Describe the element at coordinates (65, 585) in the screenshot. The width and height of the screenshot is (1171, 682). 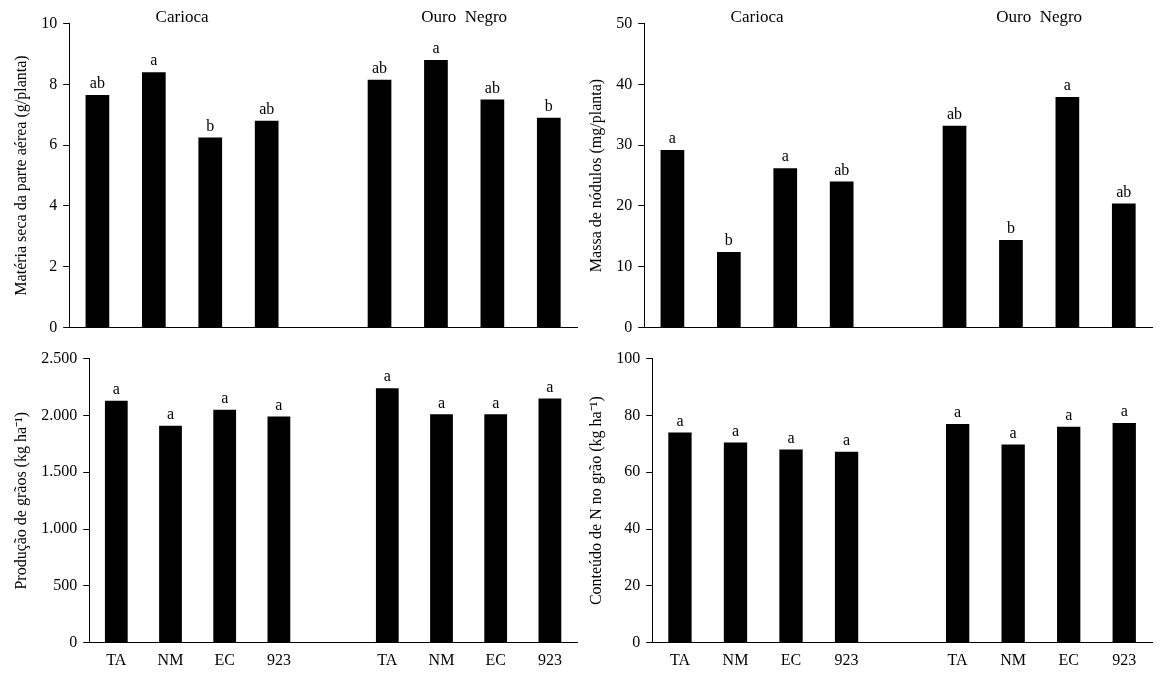
I see `y-tick-label: 500` at that location.